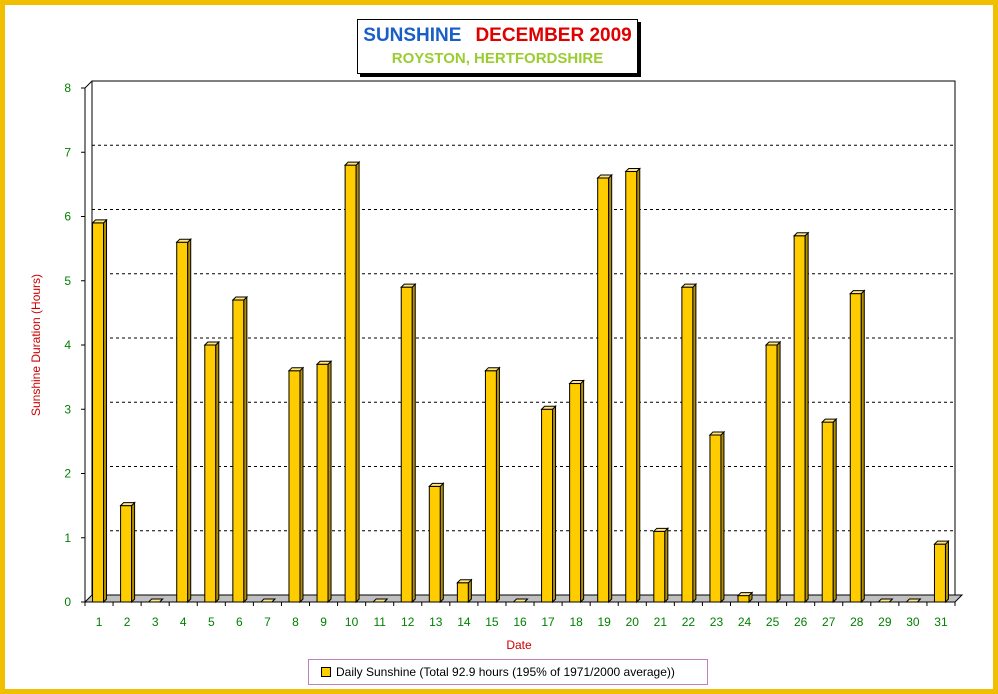 The width and height of the screenshot is (998, 694). Describe the element at coordinates (267, 622) in the screenshot. I see `x-tick-label: 7` at that location.